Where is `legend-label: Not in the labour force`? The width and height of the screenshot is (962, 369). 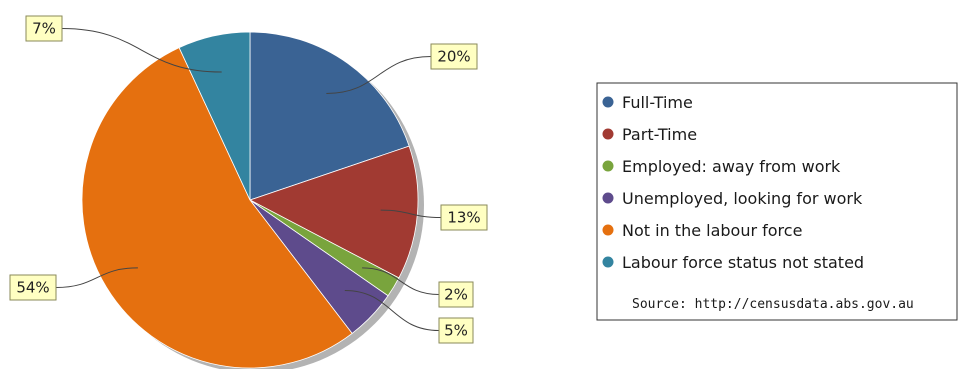 legend-label: Not in the labour force is located at coordinates (712, 230).